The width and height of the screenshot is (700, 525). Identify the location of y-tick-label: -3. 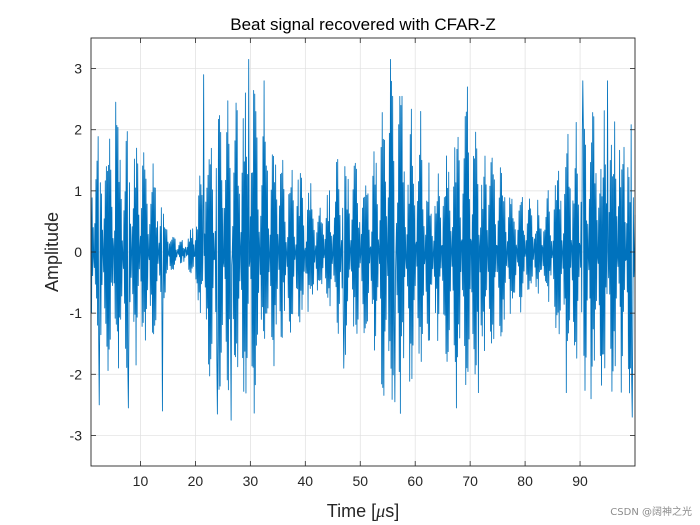
(76, 435).